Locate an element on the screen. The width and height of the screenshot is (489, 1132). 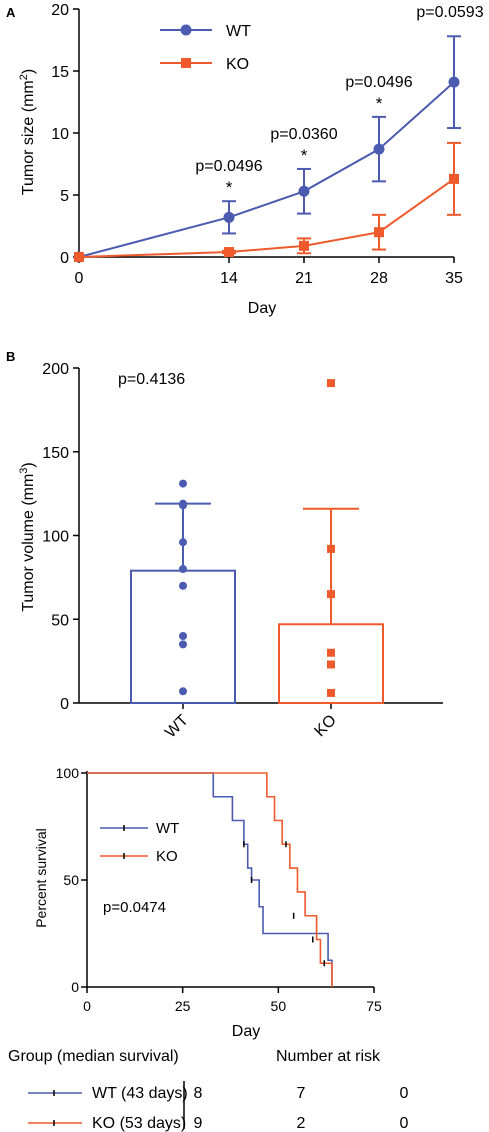
panel-b-y-axis-label: Tumor volume (mm3) is located at coordinates (27, 537).